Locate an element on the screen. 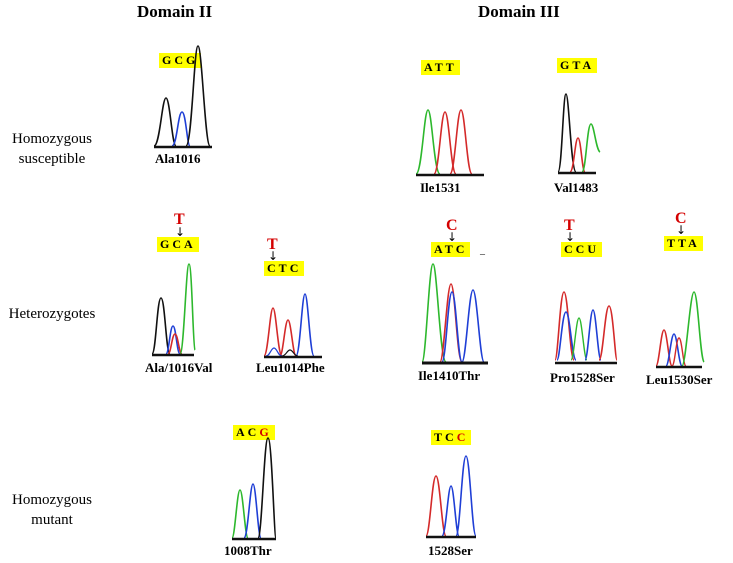  mutation-base-ile1410thr: C is located at coordinates (452, 225).